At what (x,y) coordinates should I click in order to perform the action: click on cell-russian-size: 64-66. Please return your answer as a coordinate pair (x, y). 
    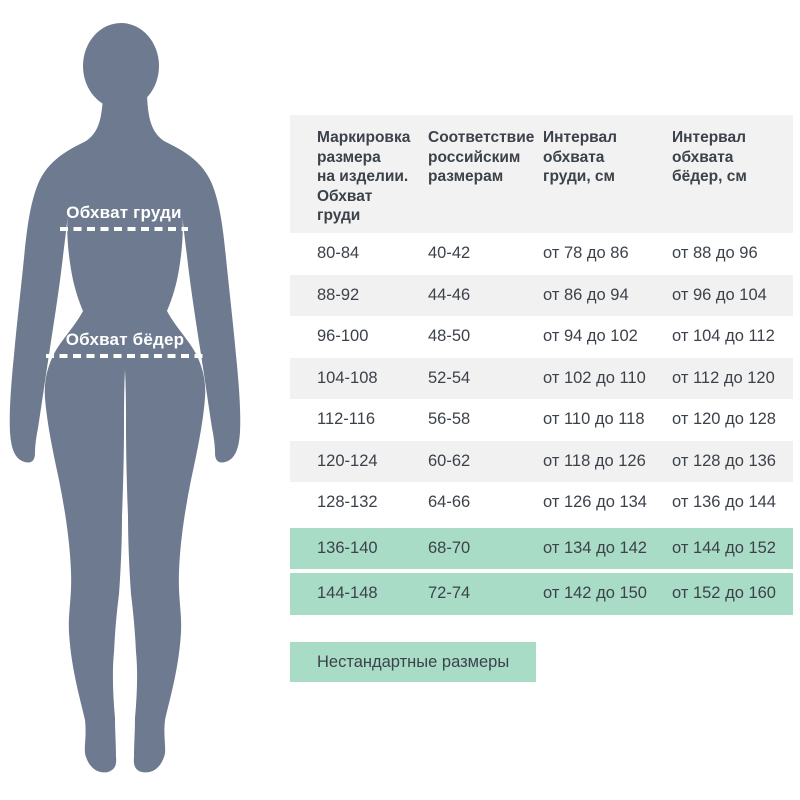
    Looking at the image, I should click on (449, 502).